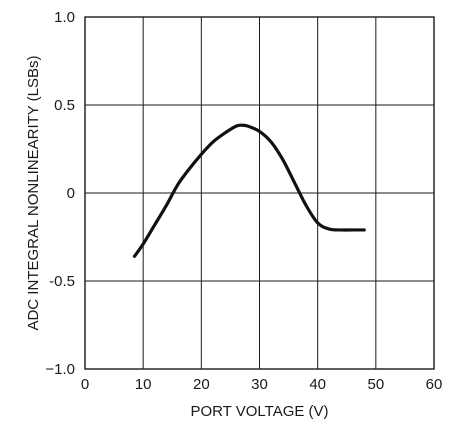 The image size is (456, 425). Describe the element at coordinates (317, 384) in the screenshot. I see `x-tick-label-4: 40` at that location.